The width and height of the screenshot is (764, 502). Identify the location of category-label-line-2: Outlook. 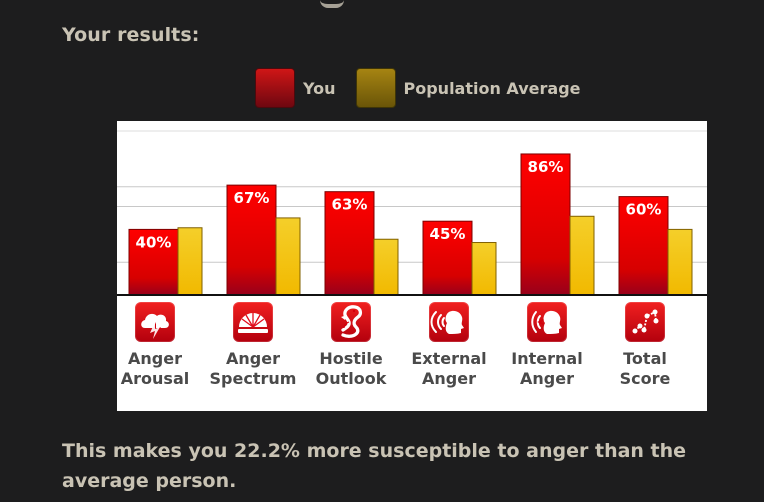
(351, 378).